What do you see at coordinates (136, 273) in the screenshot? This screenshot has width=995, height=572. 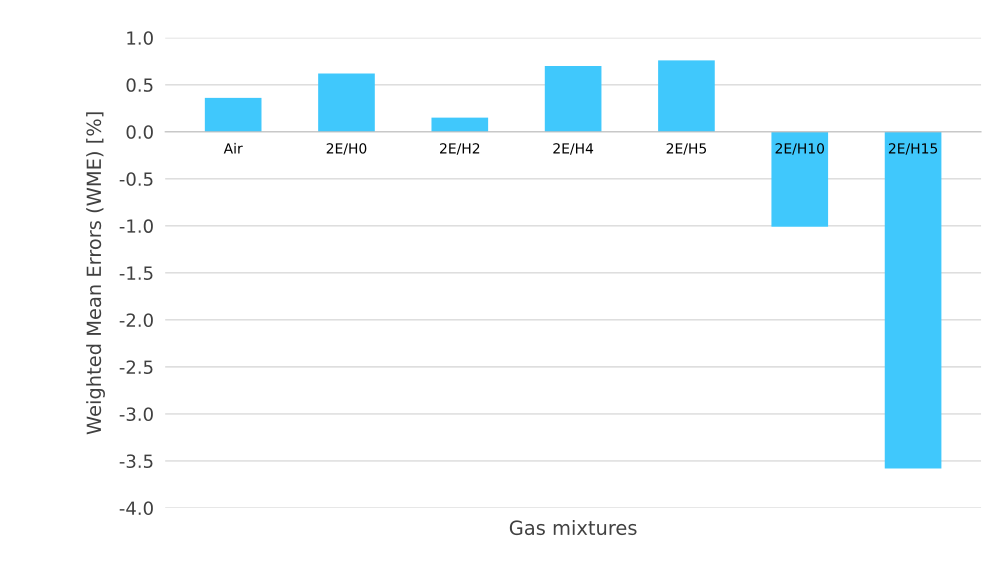 I see `y-tick-label: -1.5` at bounding box center [136, 273].